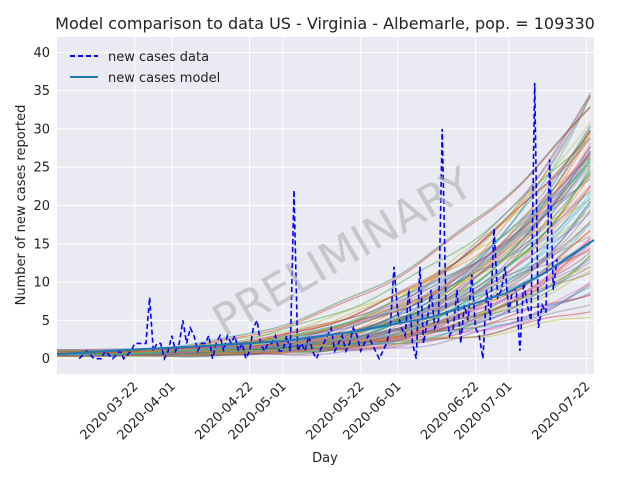  Describe the element at coordinates (41, 283) in the screenshot. I see `y-tick-label: 10` at that location.